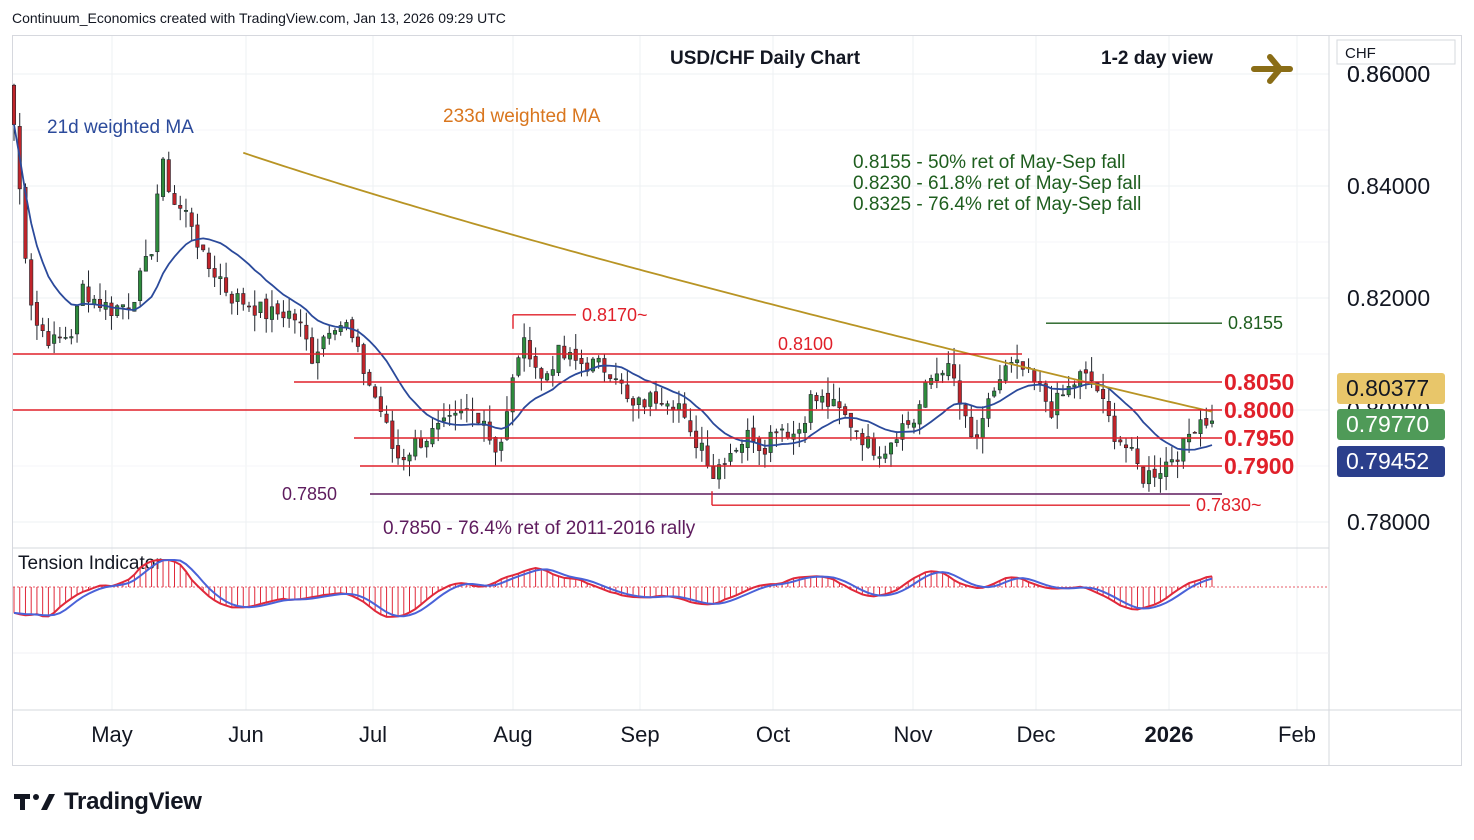 This screenshot has width=1474, height=840. Describe the element at coordinates (1157, 58) in the screenshot. I see `view-label: 1-2 day view` at that location.